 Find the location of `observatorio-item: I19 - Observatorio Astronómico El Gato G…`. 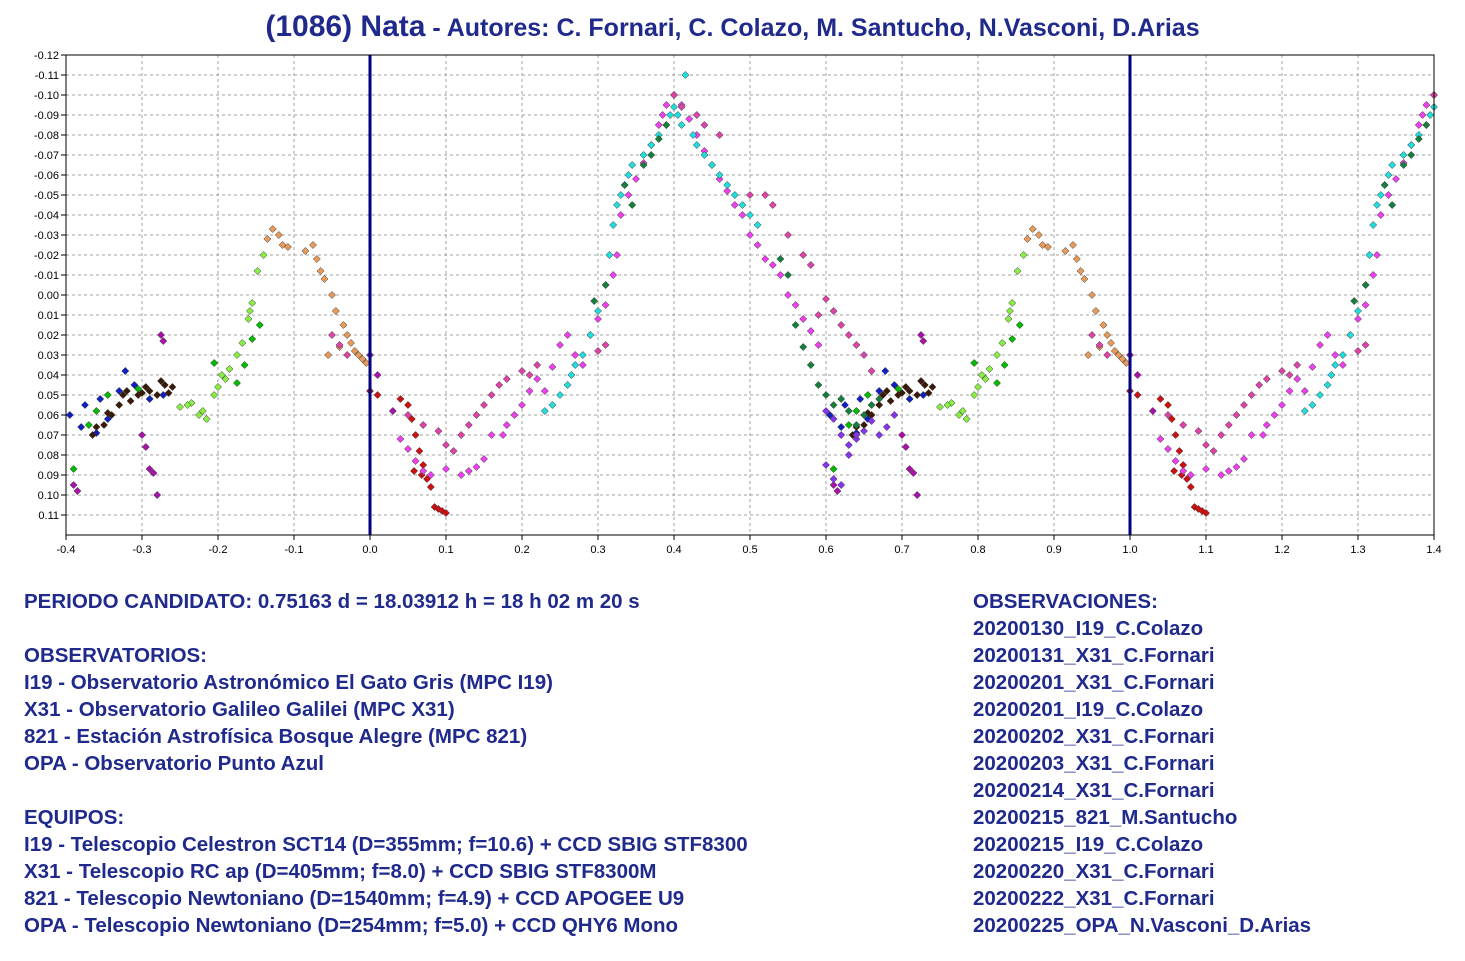

observatorio-item: I19 - Observatorio Astronómico El Gato G… is located at coordinates (288, 682).